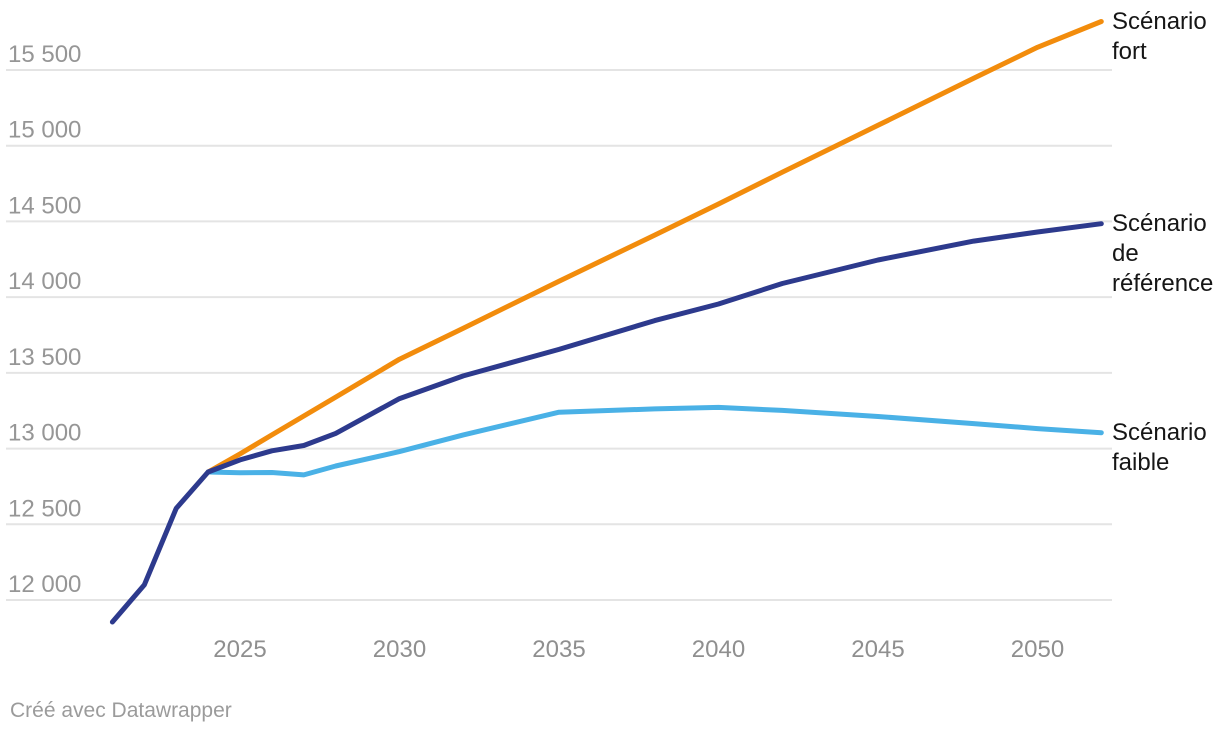 This screenshot has height=738, width=1220. I want to click on datawrapper-attribution-link: Créé avec Datawrapper, so click(121, 710).